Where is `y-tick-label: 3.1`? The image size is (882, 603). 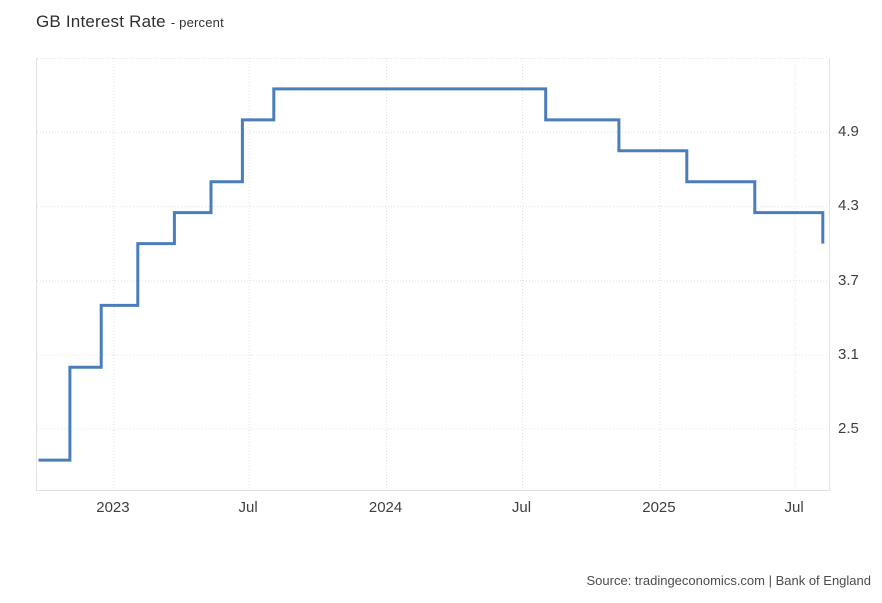
y-tick-label: 3.1 is located at coordinates (848, 354).